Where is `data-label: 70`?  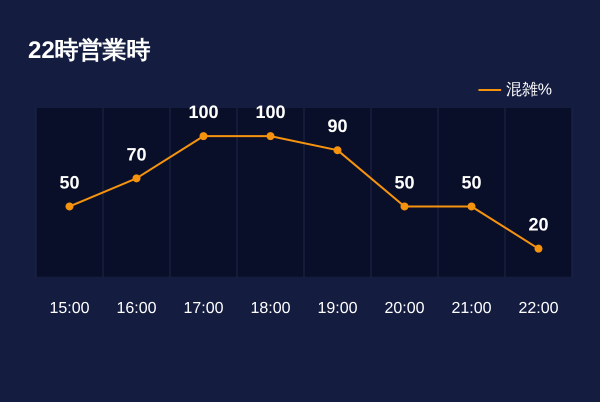 data-label: 70 is located at coordinates (136, 154).